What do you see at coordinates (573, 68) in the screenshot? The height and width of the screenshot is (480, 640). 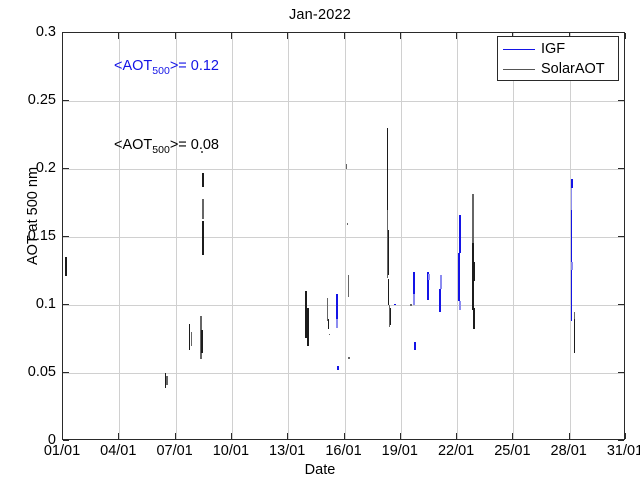 I see `legend-label-solaraot: SolarAOT` at bounding box center [573, 68].